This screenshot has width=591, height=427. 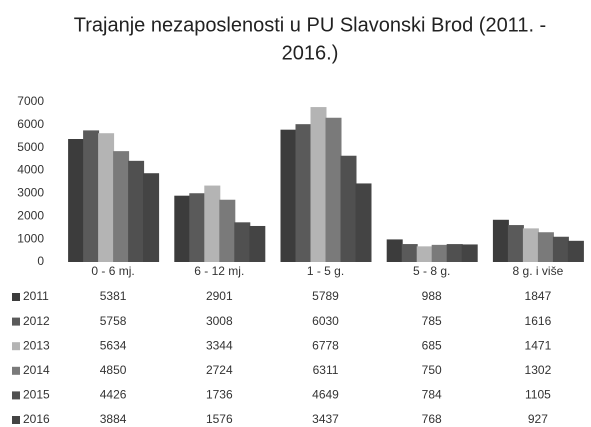 What do you see at coordinates (113, 370) in the screenshot?
I see `table-value: 4850` at bounding box center [113, 370].